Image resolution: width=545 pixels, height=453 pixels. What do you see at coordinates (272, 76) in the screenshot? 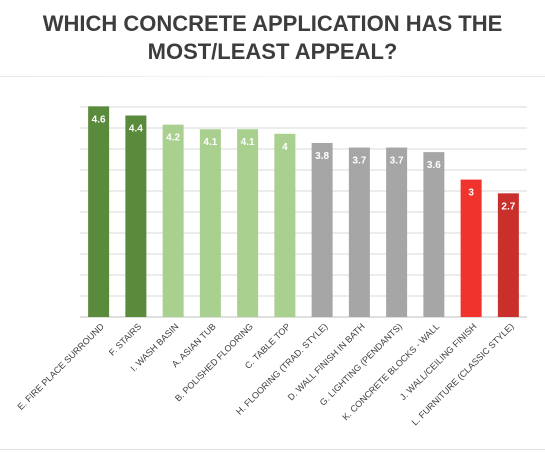
I see `card-border` at bounding box center [272, 76].